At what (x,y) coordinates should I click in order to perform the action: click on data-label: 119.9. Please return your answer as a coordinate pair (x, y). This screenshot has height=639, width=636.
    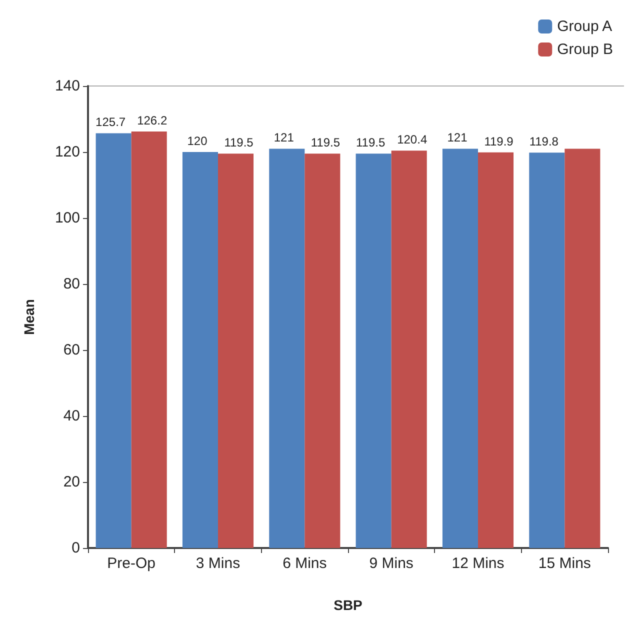
    Looking at the image, I should click on (499, 141).